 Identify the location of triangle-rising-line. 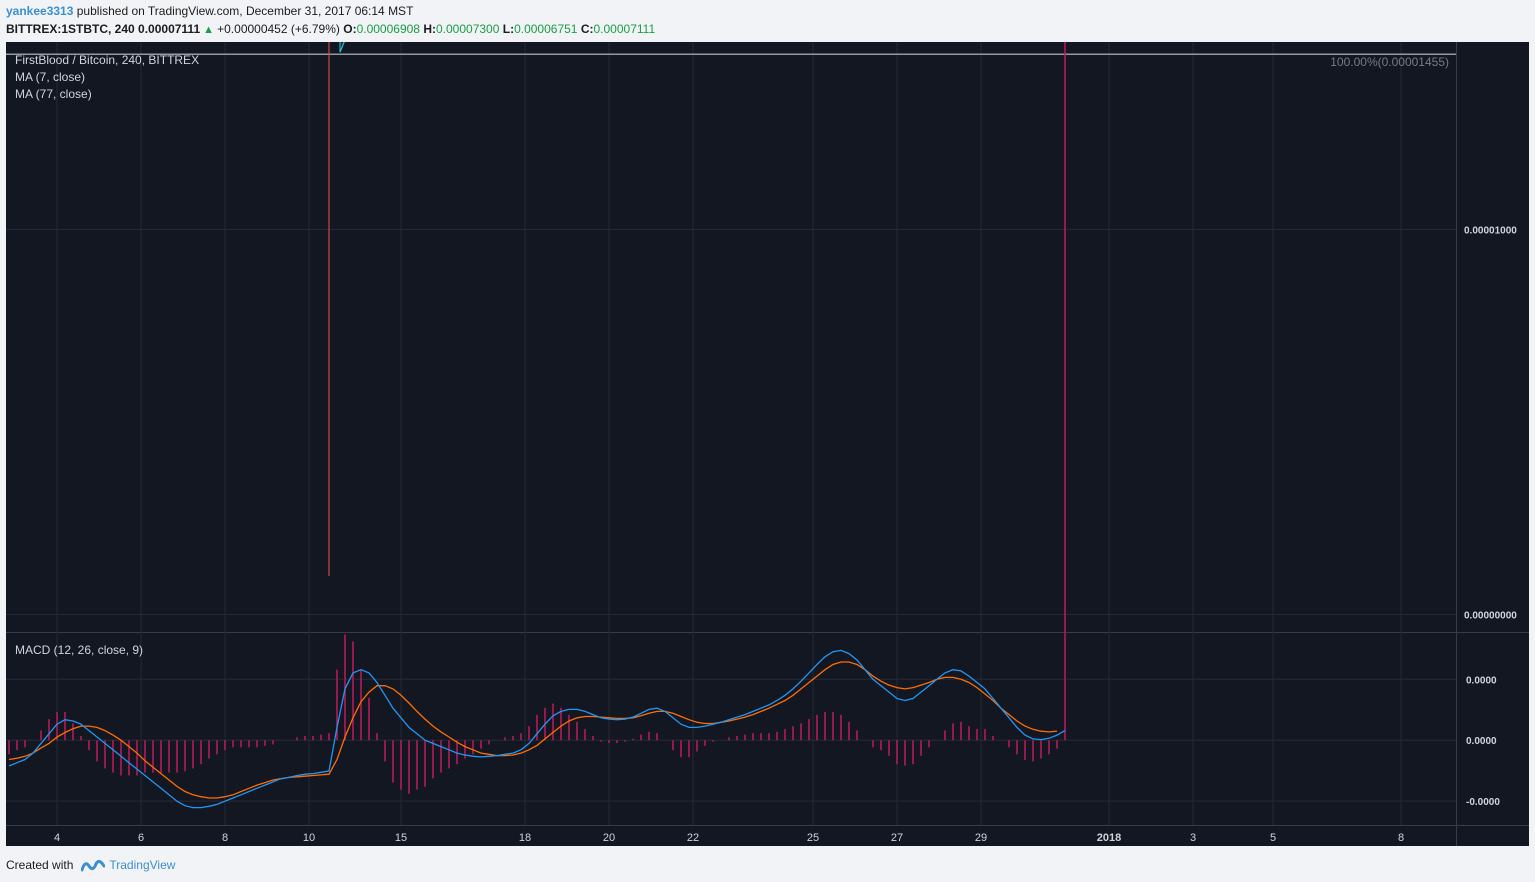
(342, 47).